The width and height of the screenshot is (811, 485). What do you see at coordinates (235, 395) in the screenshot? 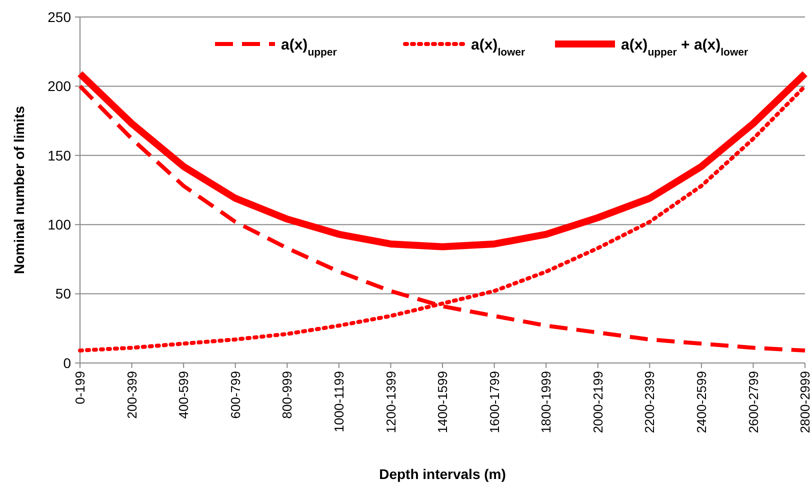
I see `x-tick-label: 600-799` at bounding box center [235, 395].